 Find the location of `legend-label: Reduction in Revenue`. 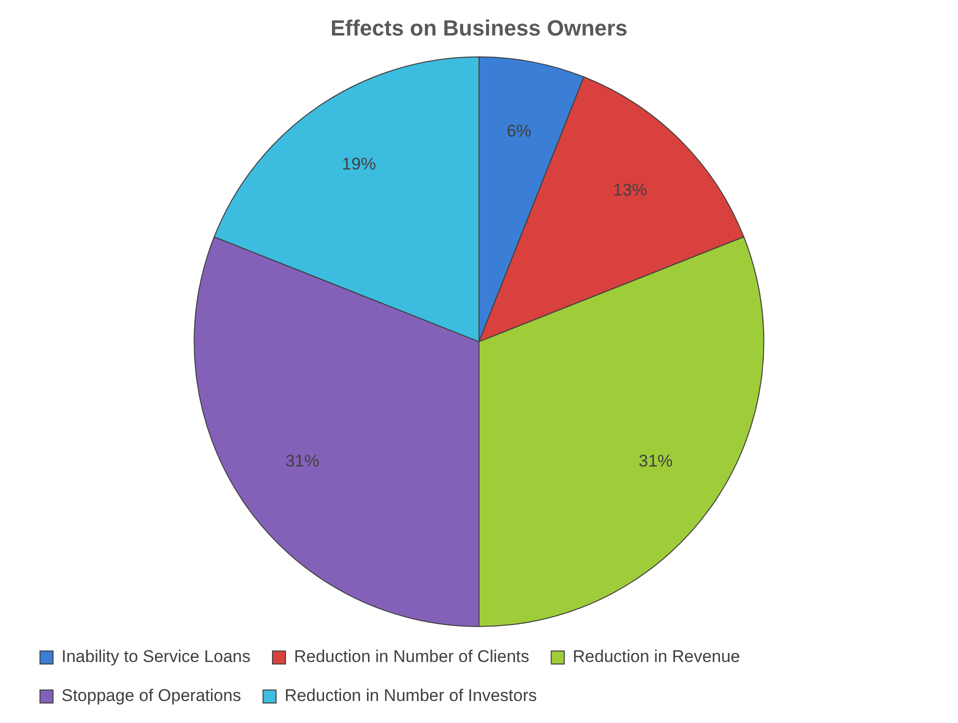

legend-label: Reduction in Revenue is located at coordinates (656, 656).